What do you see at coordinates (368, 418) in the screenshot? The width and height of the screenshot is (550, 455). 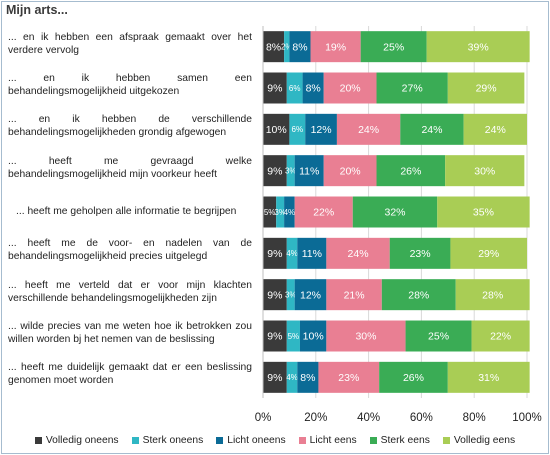 I see `x-tick-label: 40%` at bounding box center [368, 418].